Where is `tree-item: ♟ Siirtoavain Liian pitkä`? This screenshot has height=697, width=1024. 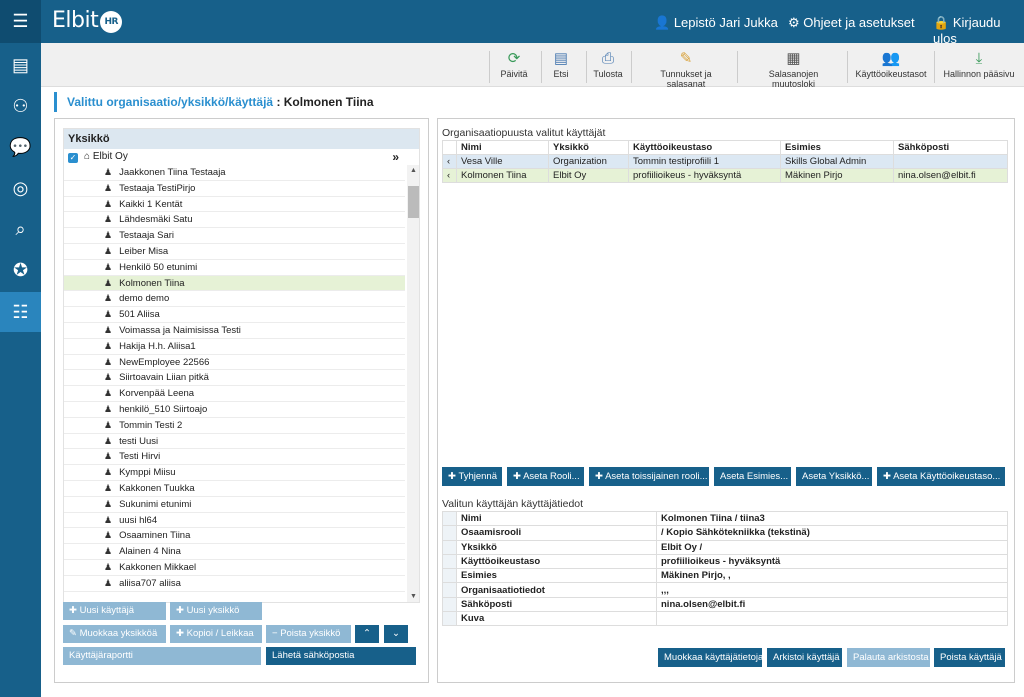
tree-item: ♟ Siirtoavain Liian pitkä is located at coordinates (234, 378).